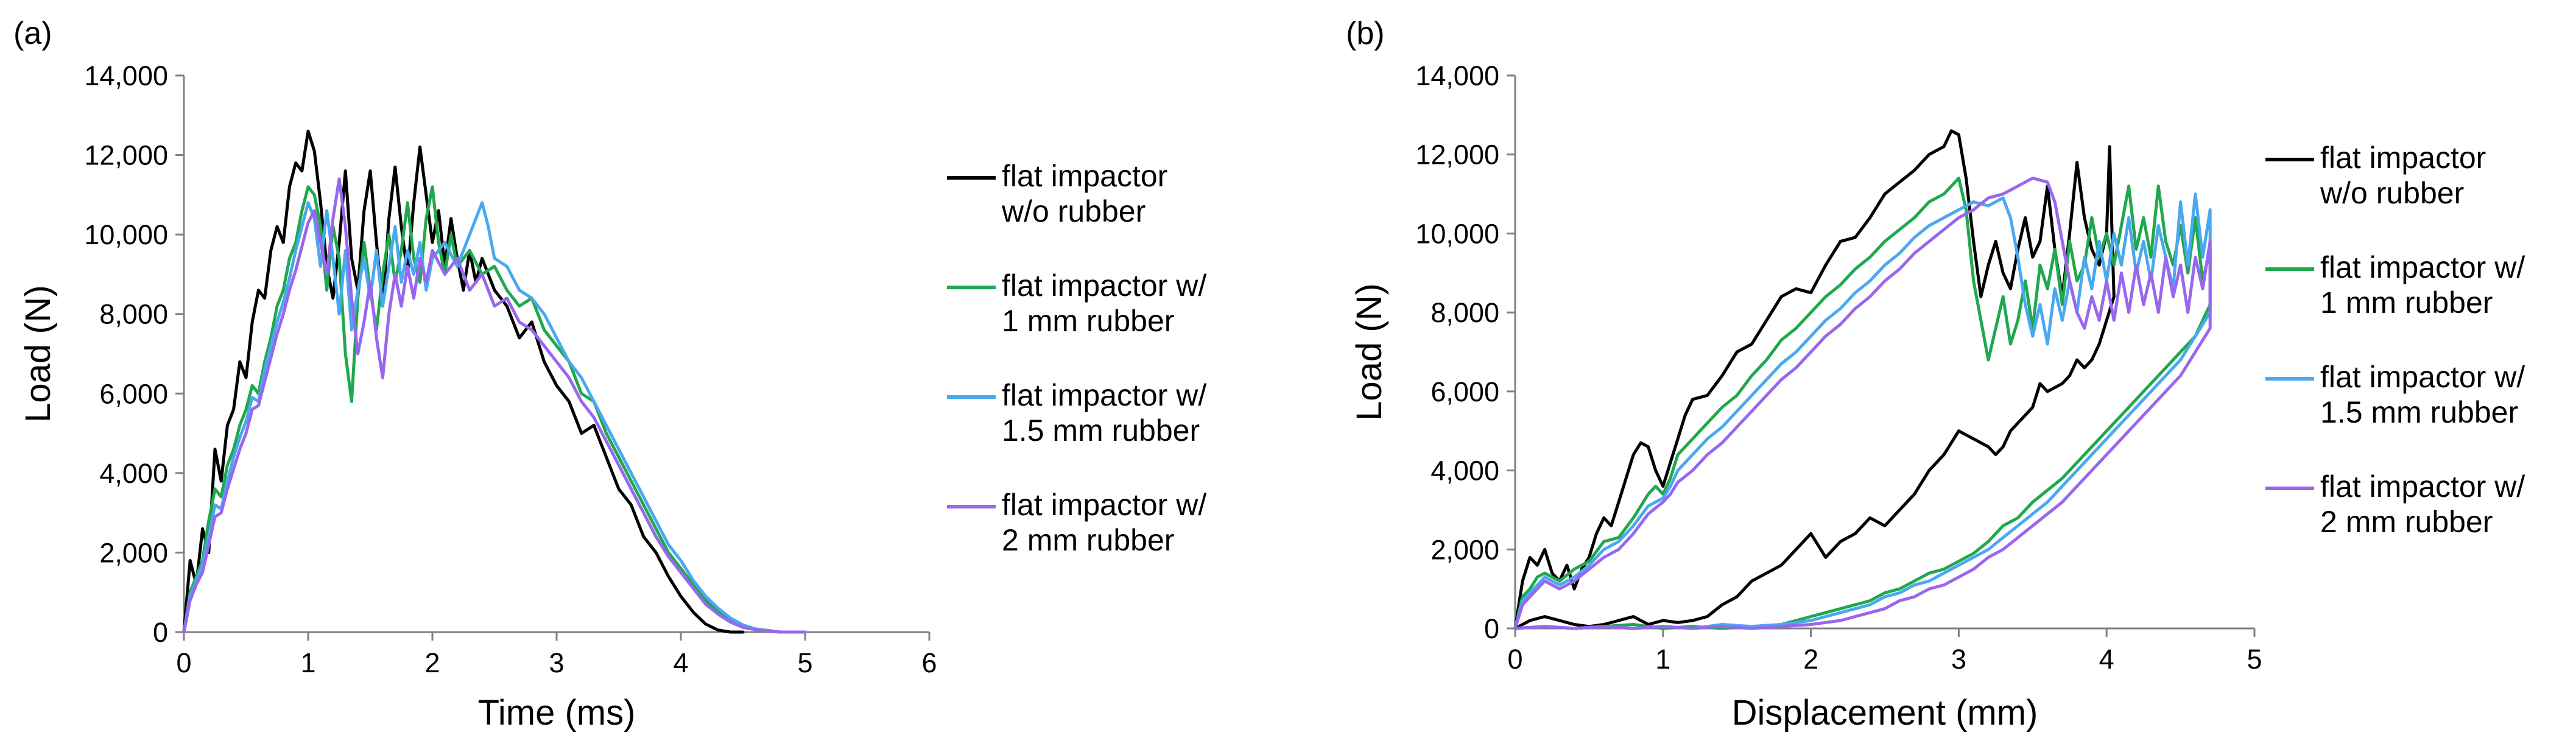 This screenshot has width=2576, height=749. I want to click on panel-label: (b), so click(1365, 33).